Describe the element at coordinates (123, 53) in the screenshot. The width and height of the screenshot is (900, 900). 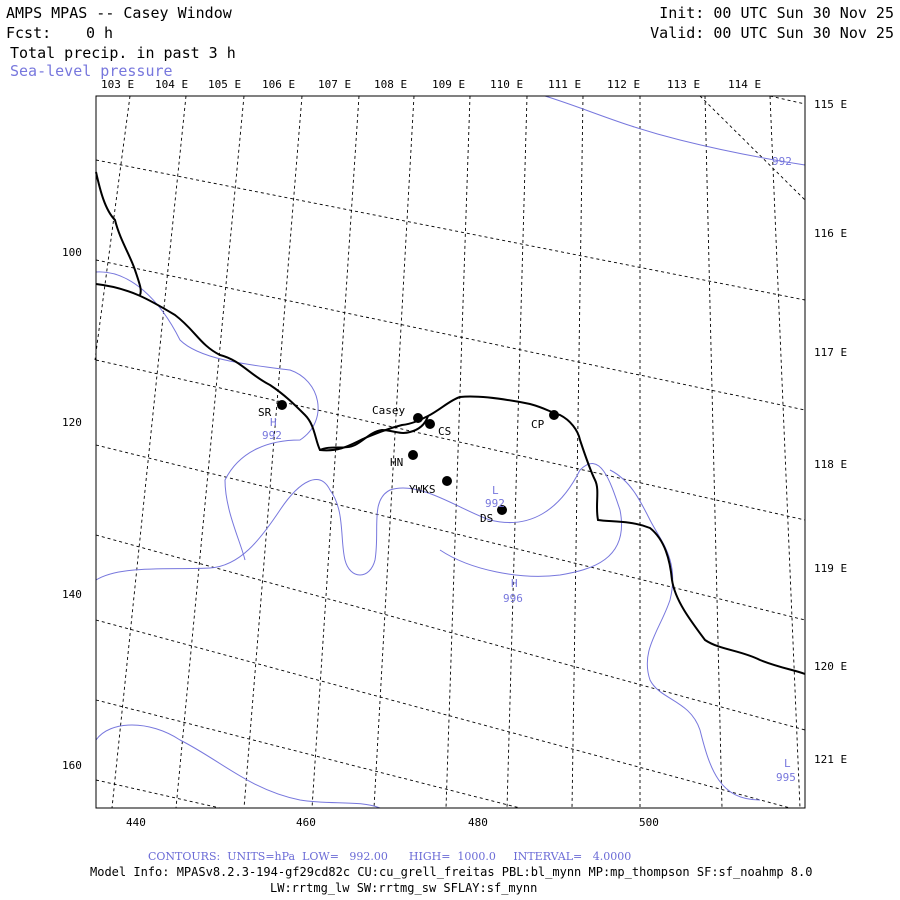
I see `field-precip-label: Total precip. in past 3 h` at that location.